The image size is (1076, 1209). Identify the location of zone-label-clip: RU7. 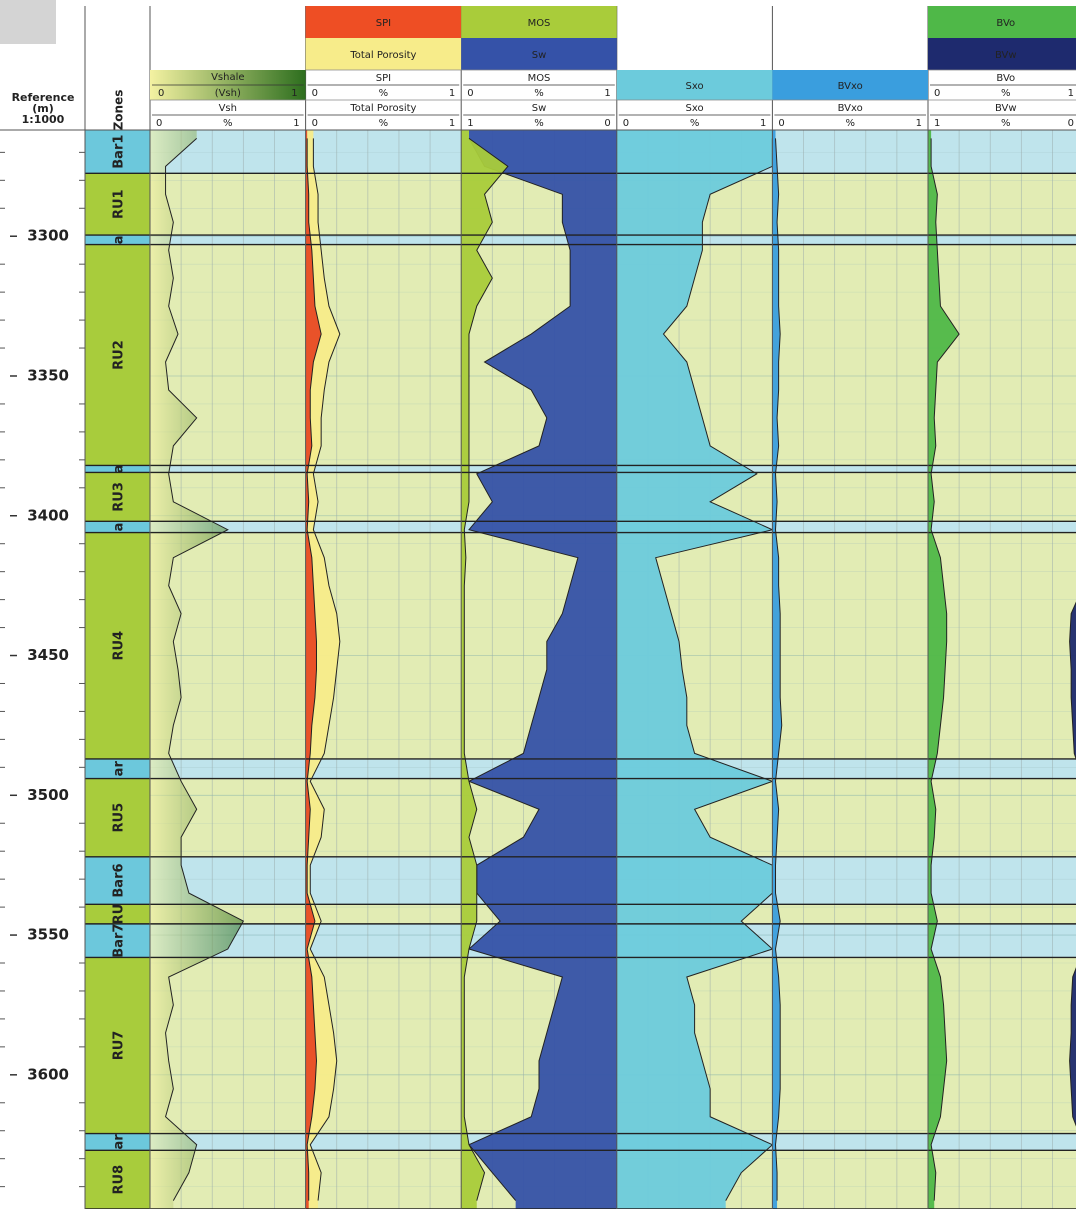
(119, 1046).